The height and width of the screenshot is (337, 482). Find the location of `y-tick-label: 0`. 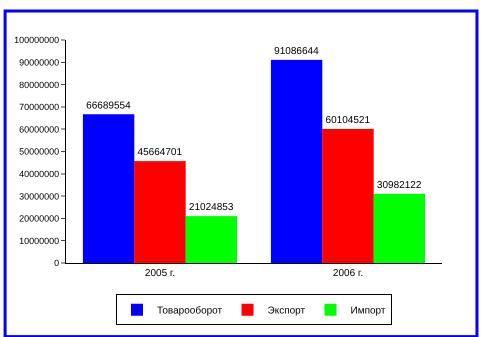

y-tick-label: 0 is located at coordinates (57, 263).